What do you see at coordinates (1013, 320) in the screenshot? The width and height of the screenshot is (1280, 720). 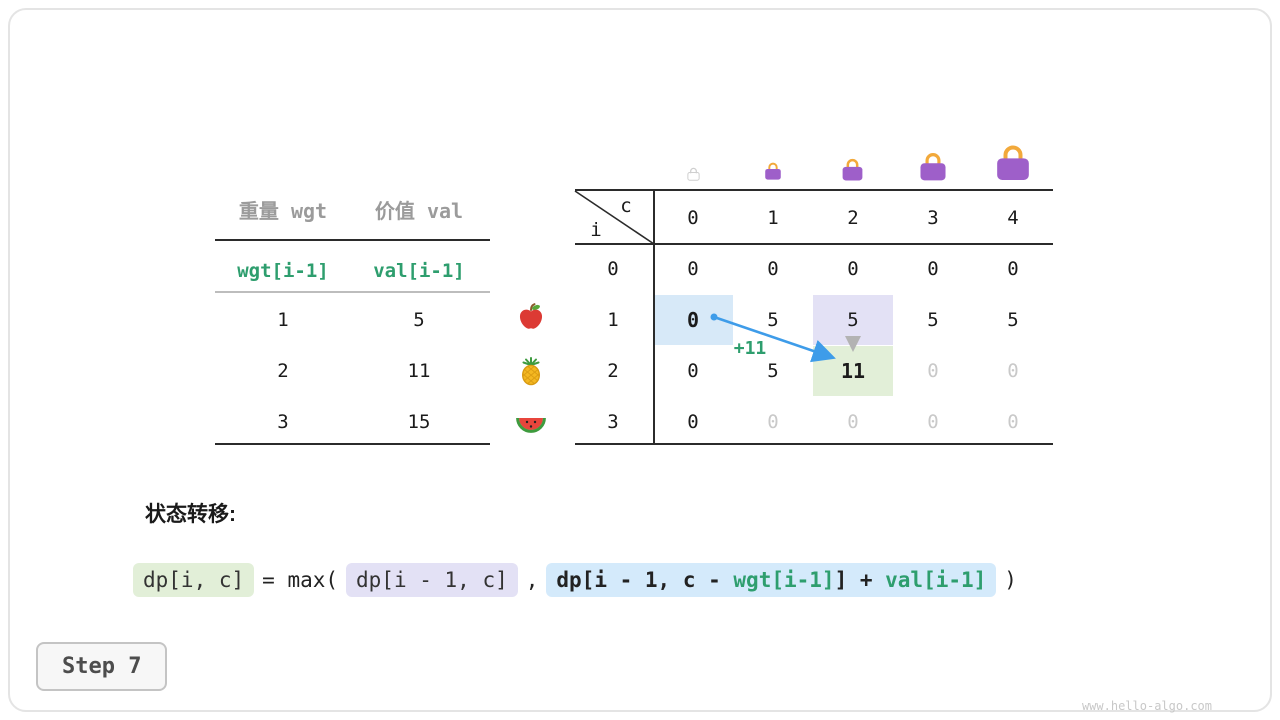 I see `dp-cell-1-4: 5` at bounding box center [1013, 320].